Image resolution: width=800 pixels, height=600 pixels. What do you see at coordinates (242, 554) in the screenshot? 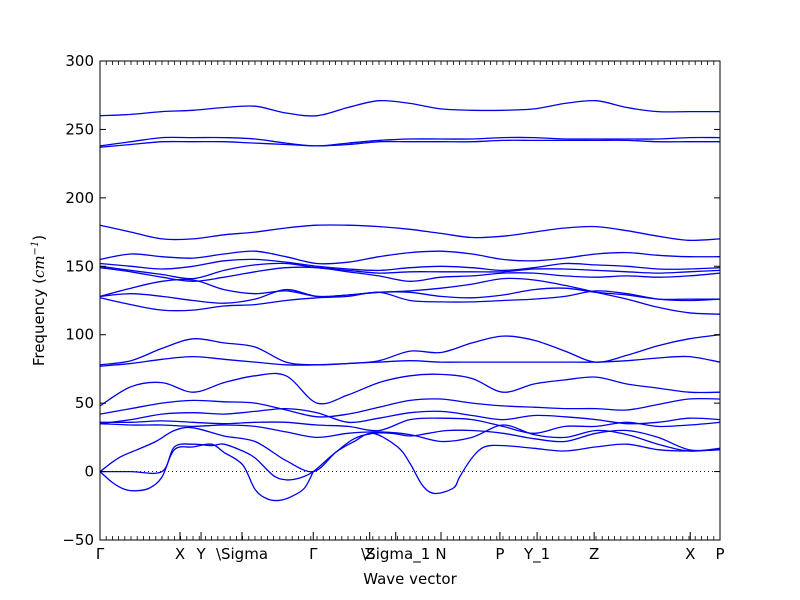
I see `x-tick-label: \Sigma` at bounding box center [242, 554].